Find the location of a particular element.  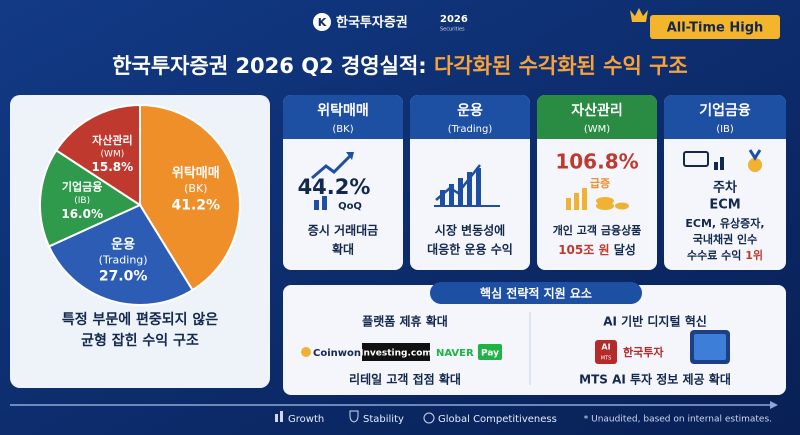

slice-value: 16.0% is located at coordinates (82, 214).